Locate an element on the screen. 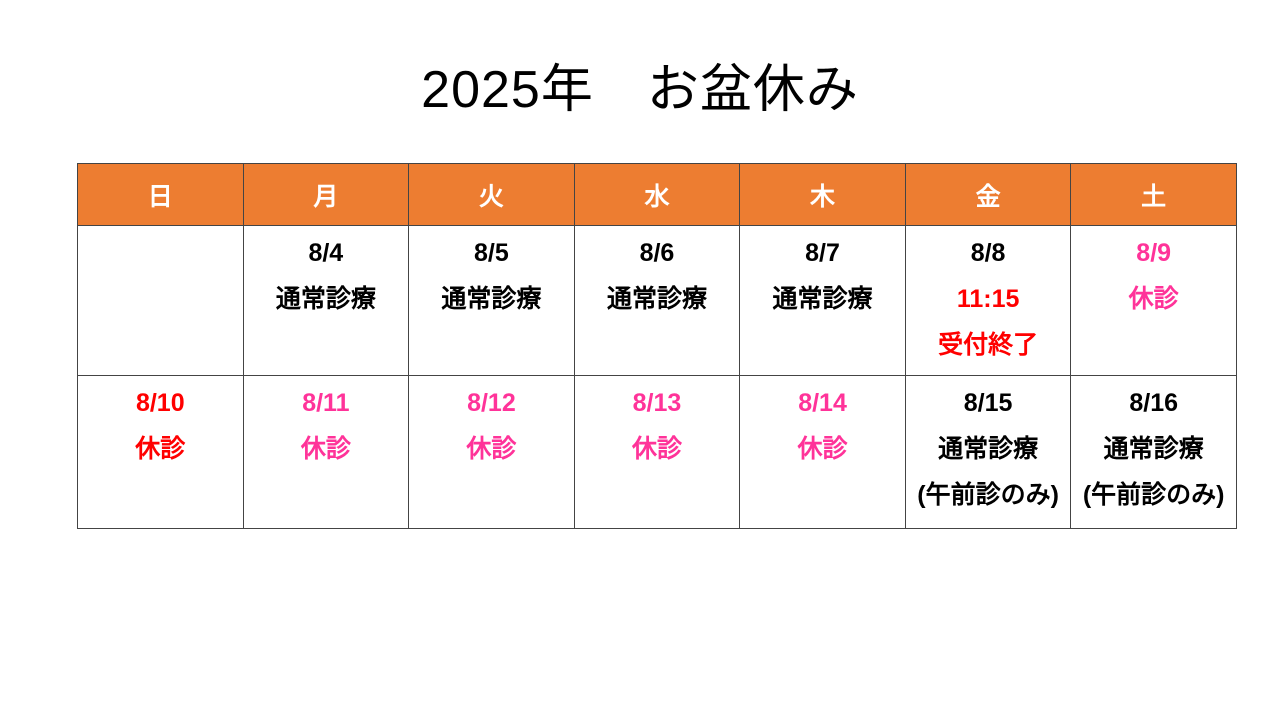 This screenshot has height=720, width=1280. cell-8-13: 8/13 休診 is located at coordinates (657, 452).